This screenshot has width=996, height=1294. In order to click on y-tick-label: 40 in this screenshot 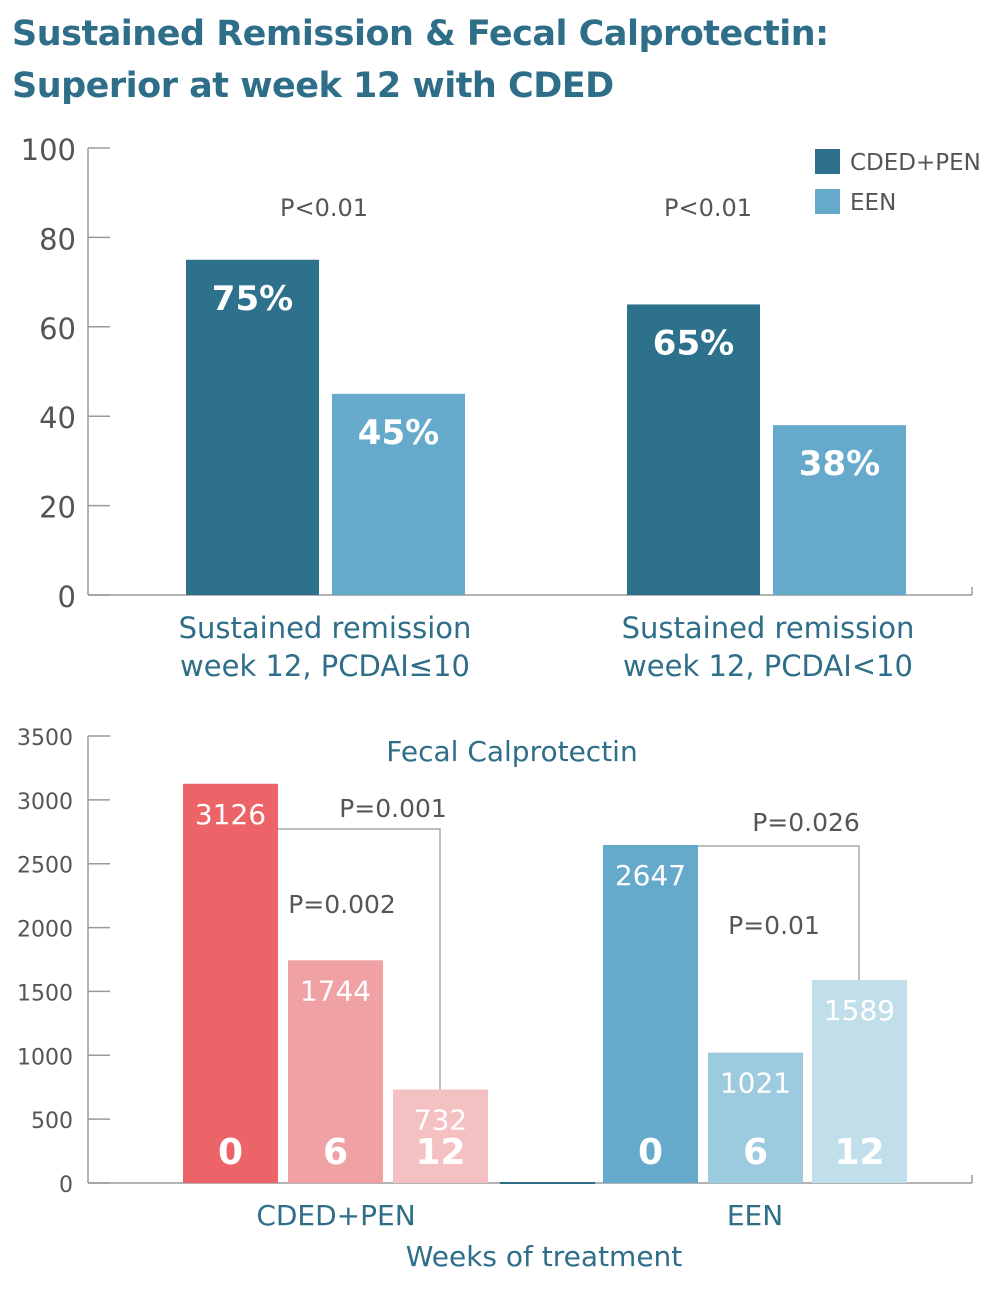, I will do `click(57, 418)`.